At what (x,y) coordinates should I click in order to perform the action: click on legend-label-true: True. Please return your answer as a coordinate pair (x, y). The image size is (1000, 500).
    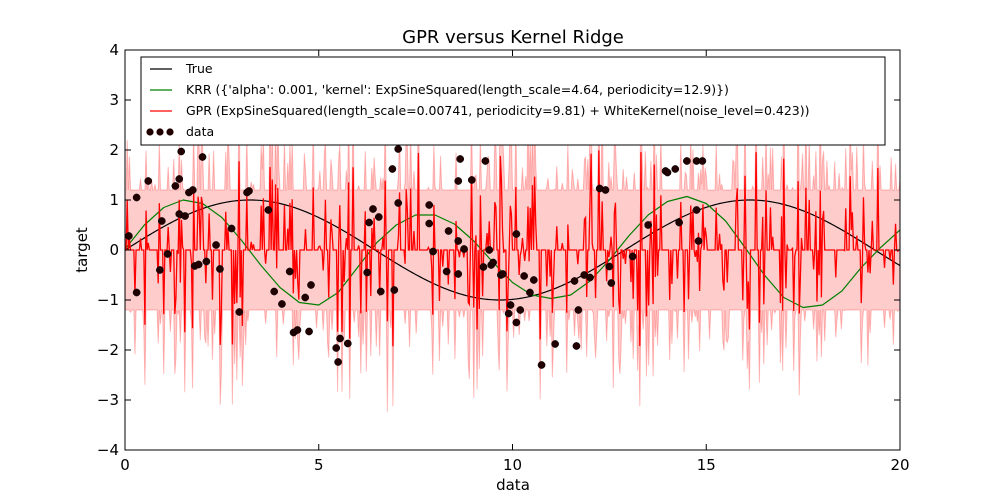
    Looking at the image, I should click on (199, 68).